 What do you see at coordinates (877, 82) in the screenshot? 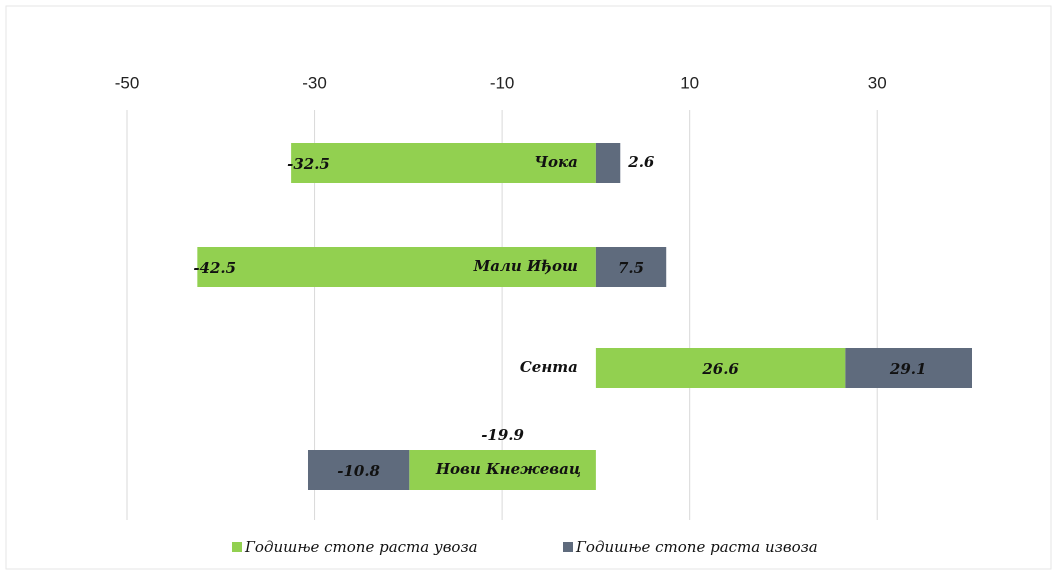
I see `x-tick-label: 30` at bounding box center [877, 82].